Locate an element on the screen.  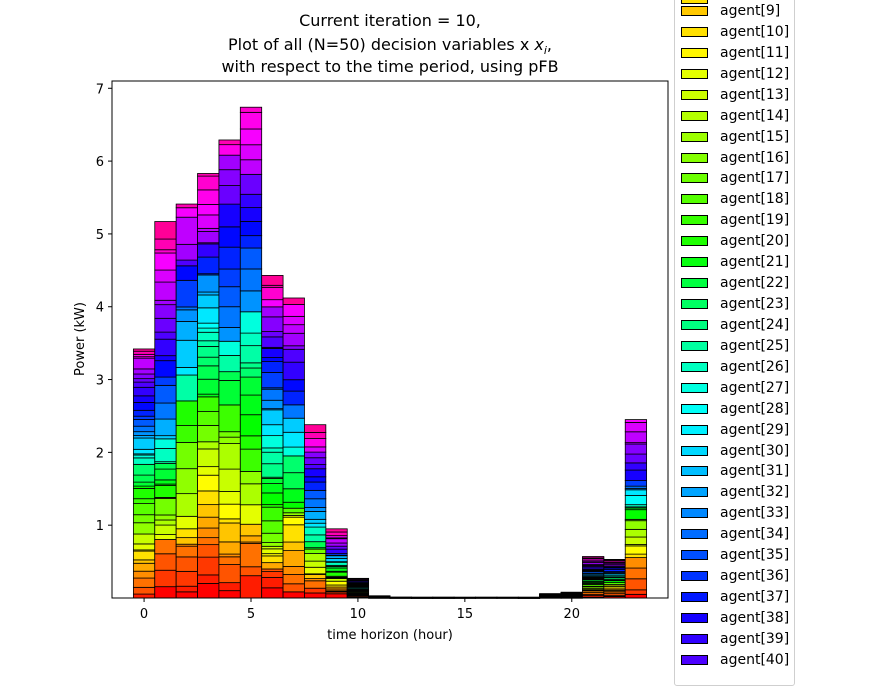
legend-label: agent[21] is located at coordinates (754, 262).